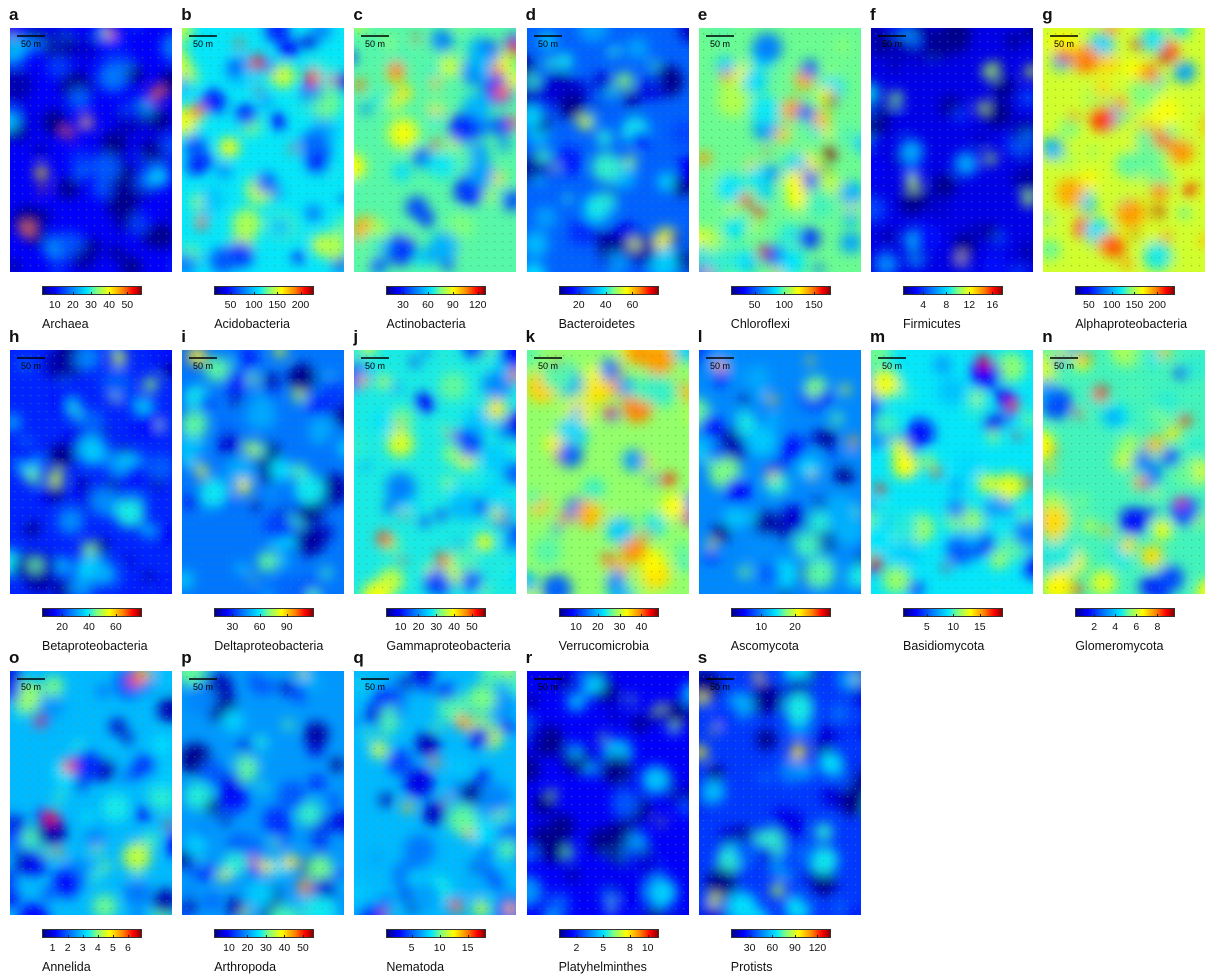 This screenshot has height=974, width=1205. I want to click on colorbar-tick-label: 40, so click(642, 627).